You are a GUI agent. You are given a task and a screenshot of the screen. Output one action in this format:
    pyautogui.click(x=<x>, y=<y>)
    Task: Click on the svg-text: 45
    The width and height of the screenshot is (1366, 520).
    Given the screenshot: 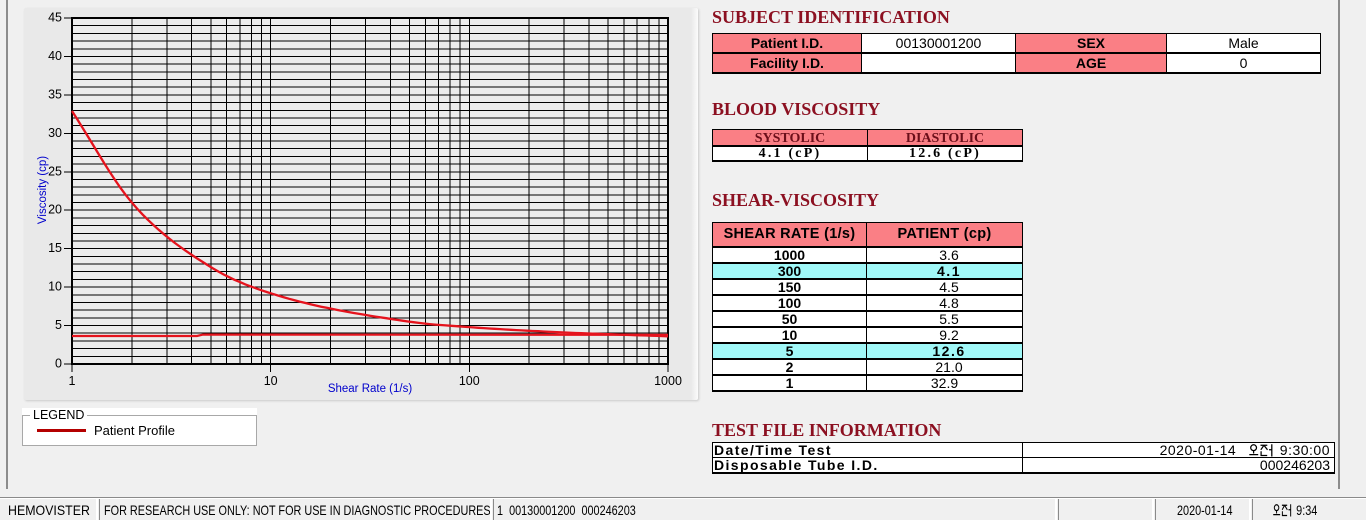 What is the action you would take?
    pyautogui.click(x=55, y=18)
    